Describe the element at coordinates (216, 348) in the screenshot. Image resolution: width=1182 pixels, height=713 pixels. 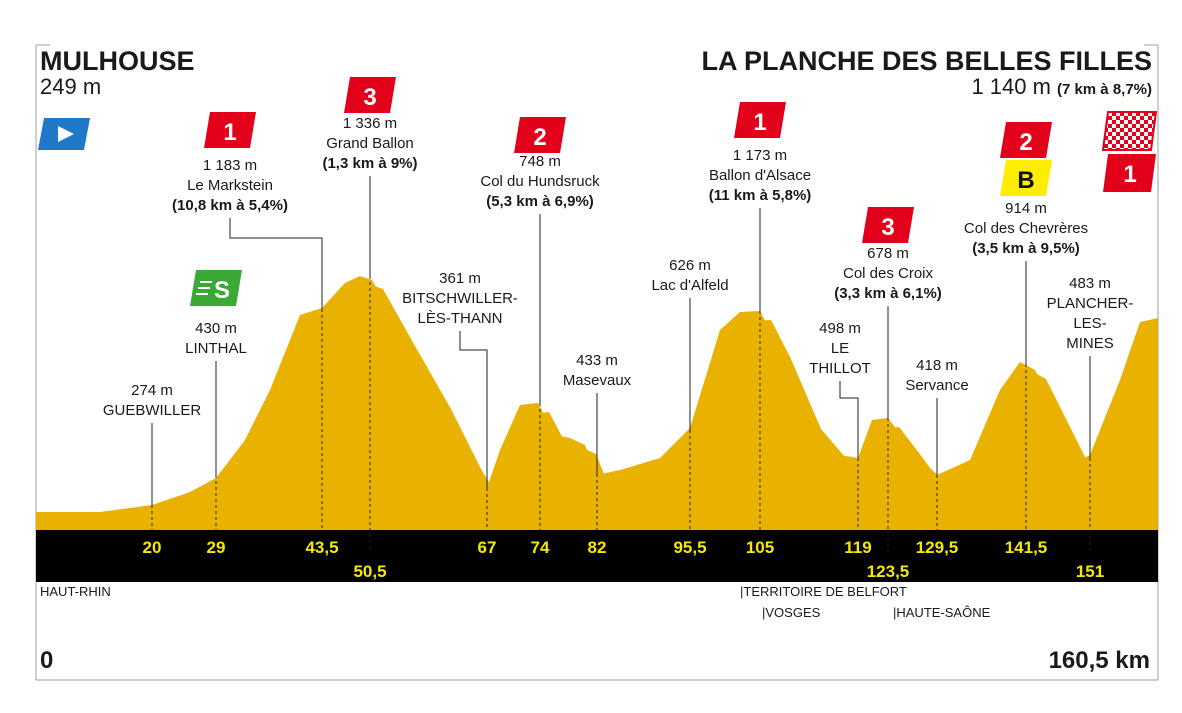
I see `place-name: LINTHAL` at that location.